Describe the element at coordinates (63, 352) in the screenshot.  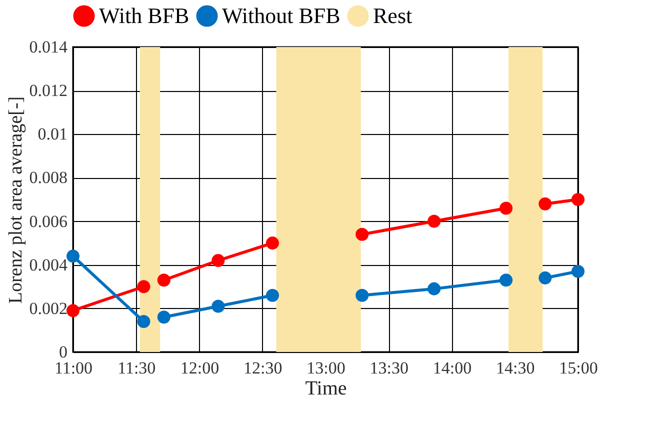
I see `y-tick-label: 0` at that location.